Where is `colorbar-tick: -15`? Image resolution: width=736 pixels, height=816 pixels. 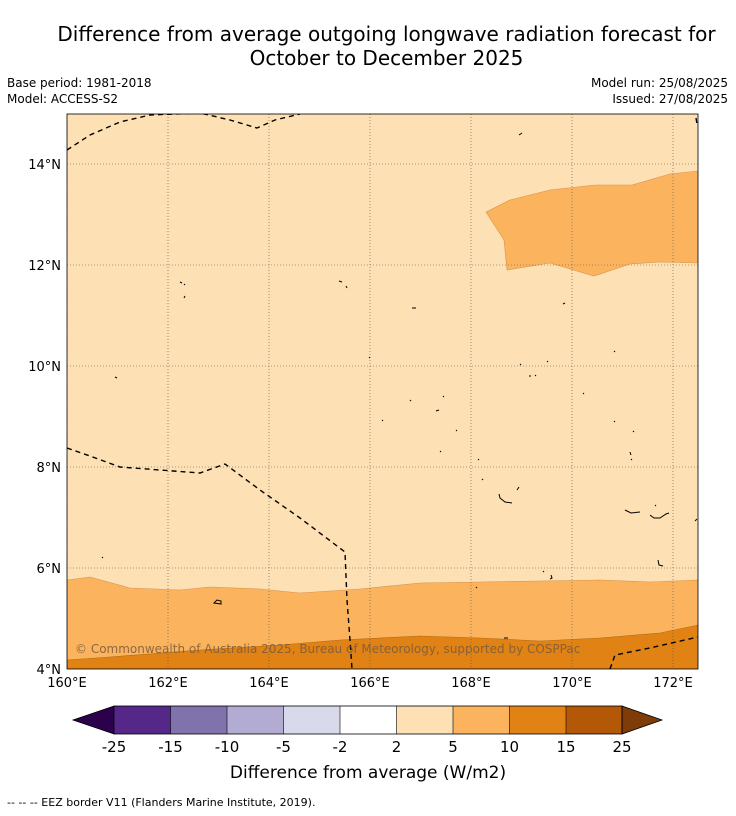
colorbar-tick: -15 is located at coordinates (170, 747).